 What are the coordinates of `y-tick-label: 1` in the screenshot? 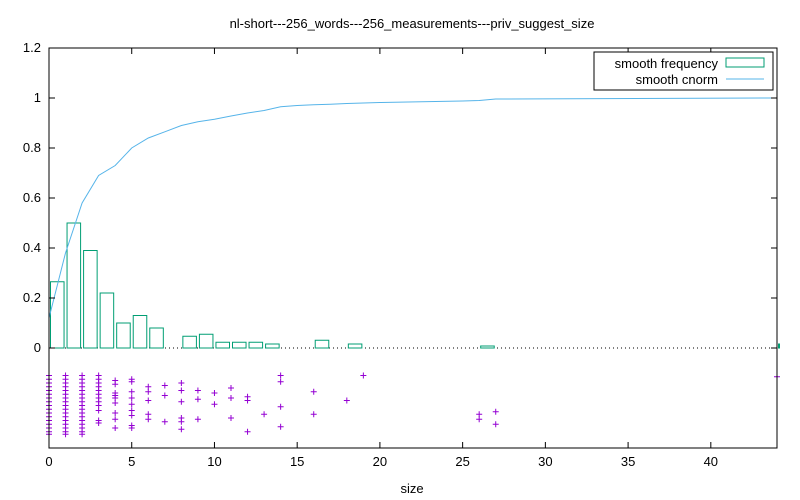 It's located at (37, 97).